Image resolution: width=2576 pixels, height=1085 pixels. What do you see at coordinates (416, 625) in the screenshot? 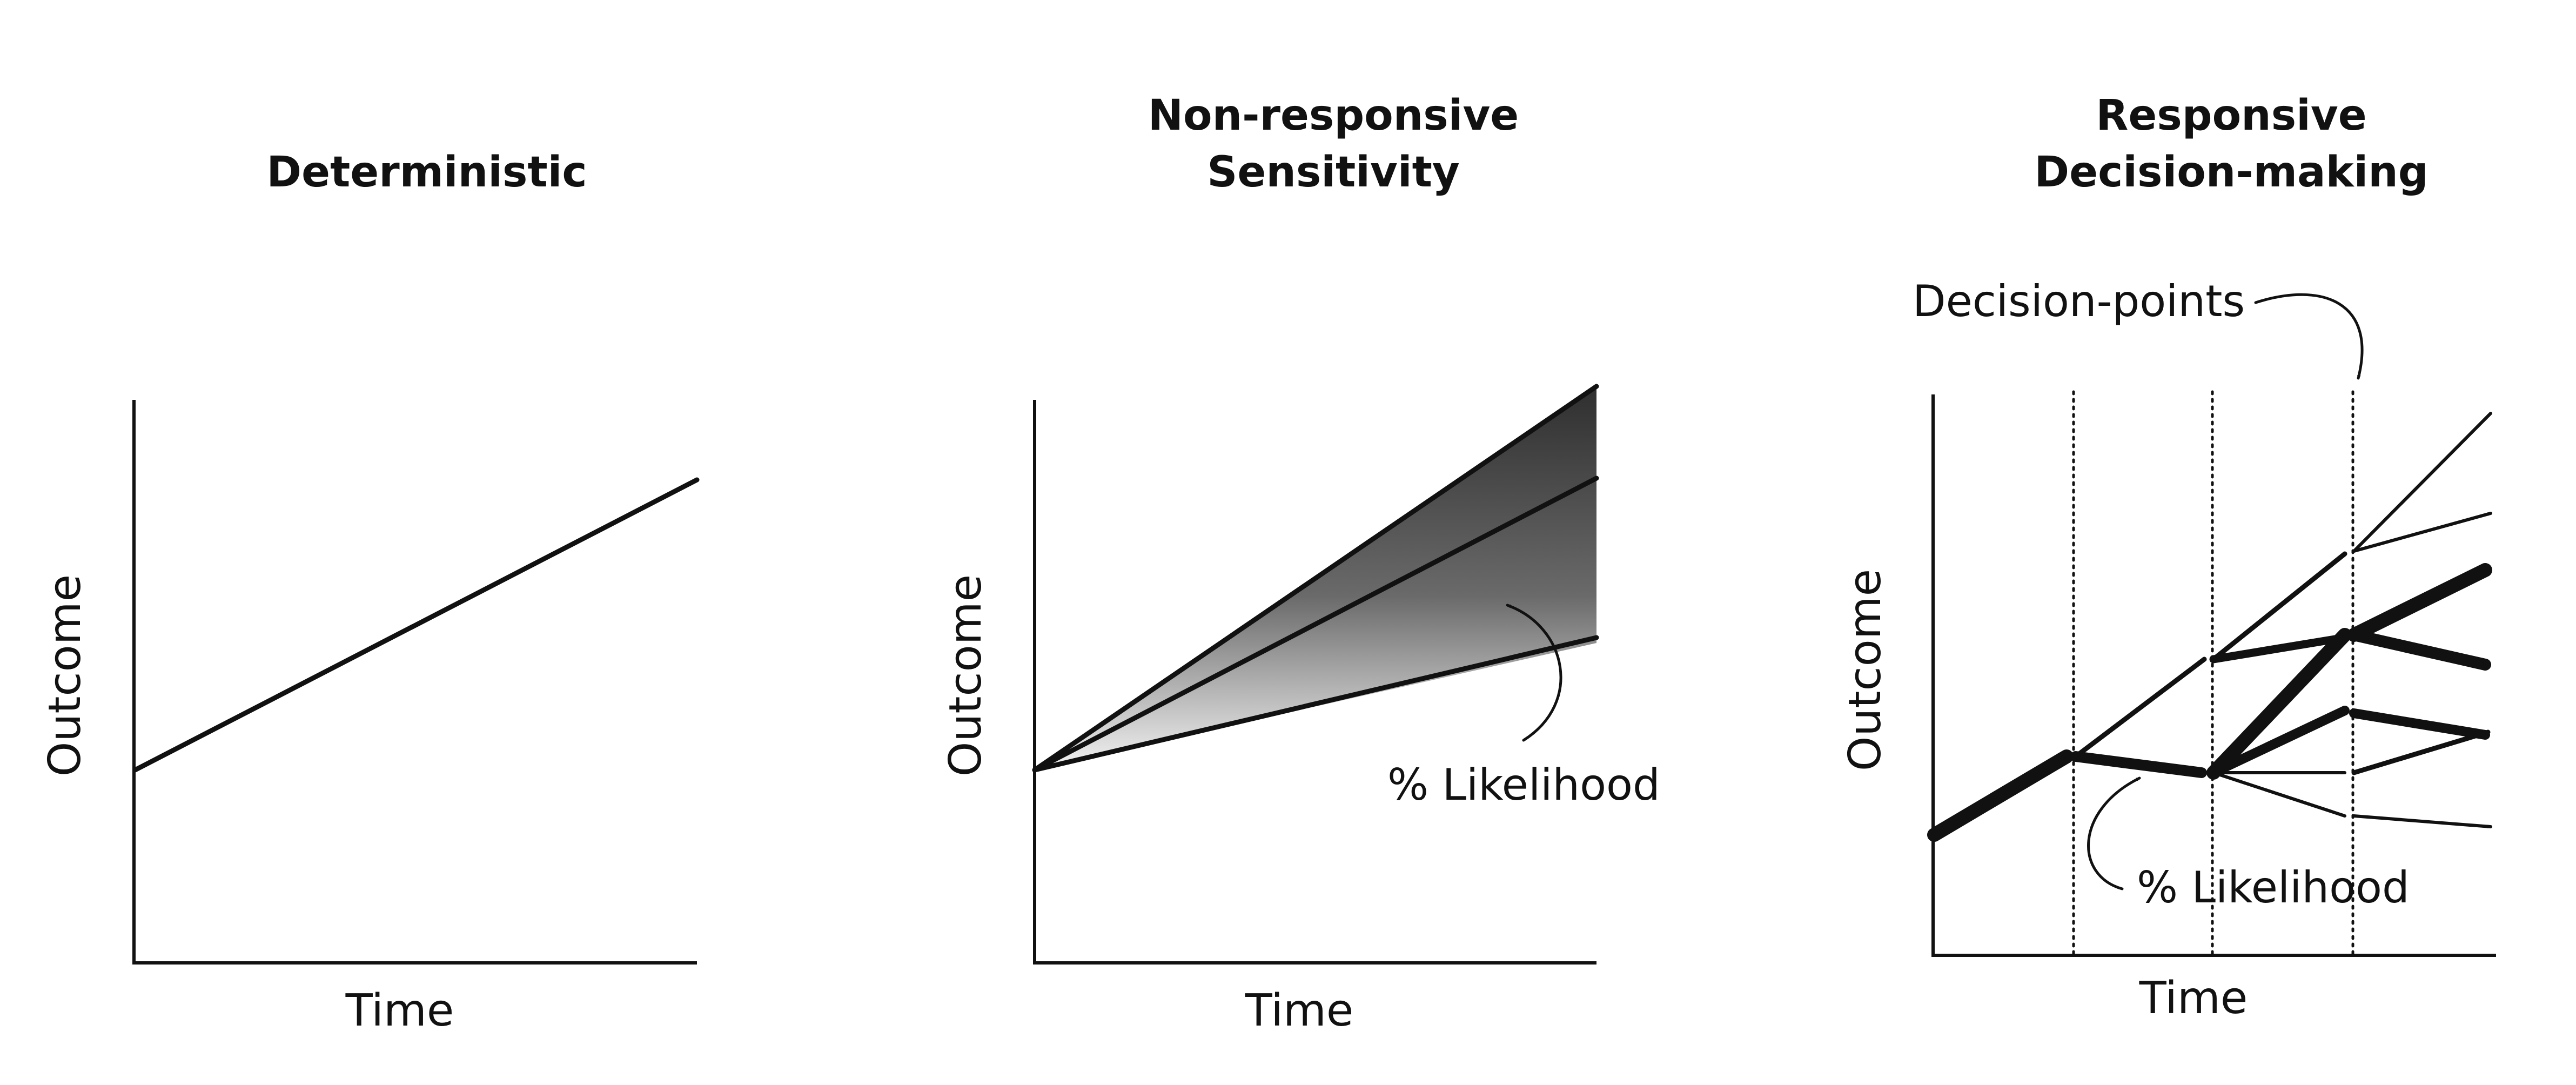
I see `trend-arrow` at bounding box center [416, 625].